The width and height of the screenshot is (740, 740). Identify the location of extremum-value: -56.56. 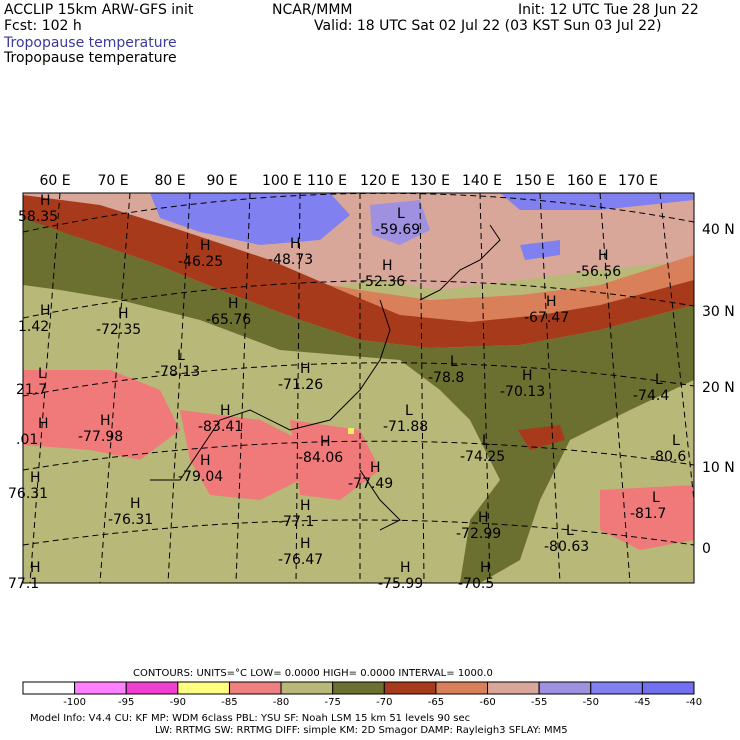
(598, 272).